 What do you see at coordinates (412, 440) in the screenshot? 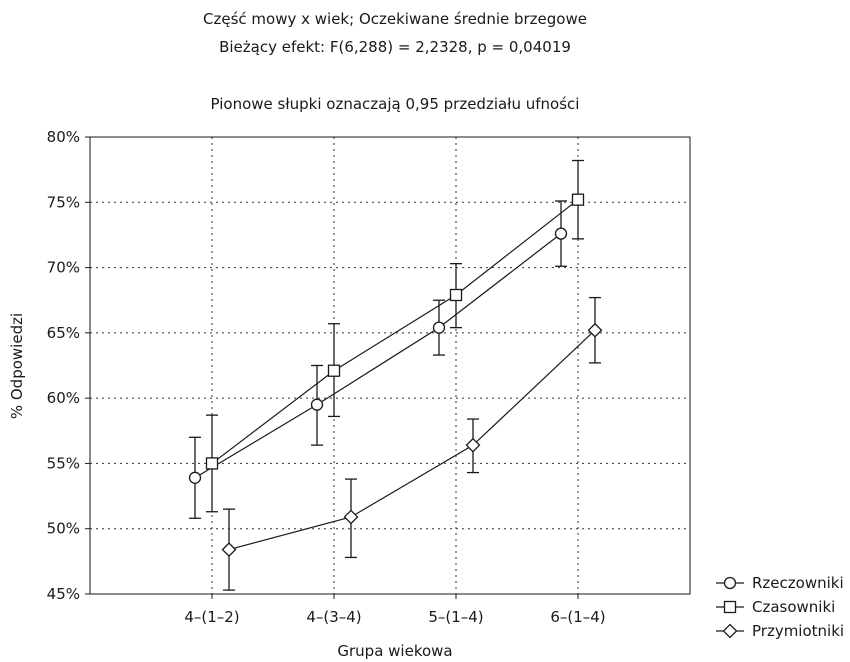
I see `series-line` at bounding box center [412, 440].